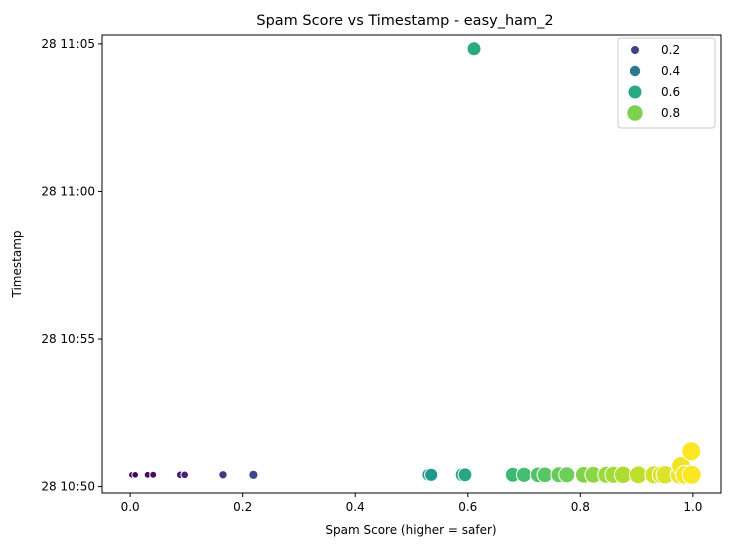 This screenshot has height=551, width=731. What do you see at coordinates (670, 113) in the screenshot?
I see `legend-label: 0.8` at bounding box center [670, 113].